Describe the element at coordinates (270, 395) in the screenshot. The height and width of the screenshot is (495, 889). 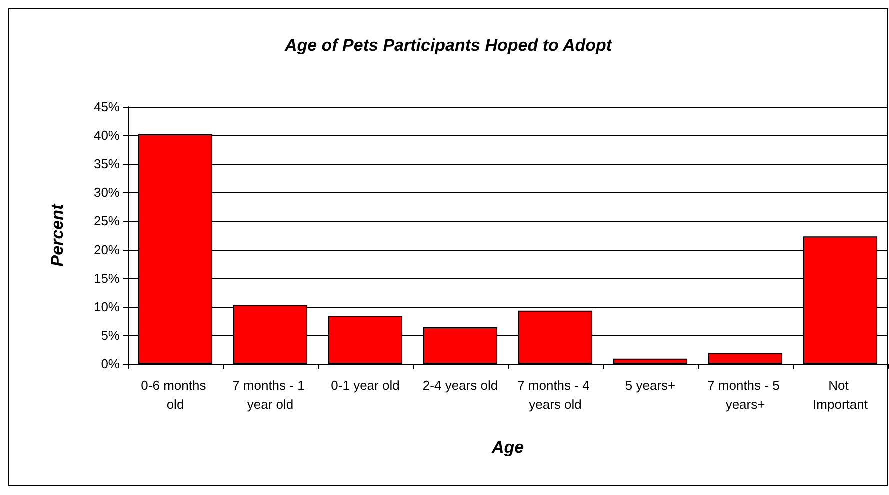
I see `x-tick-label: 7 months - 1 year old` at that location.